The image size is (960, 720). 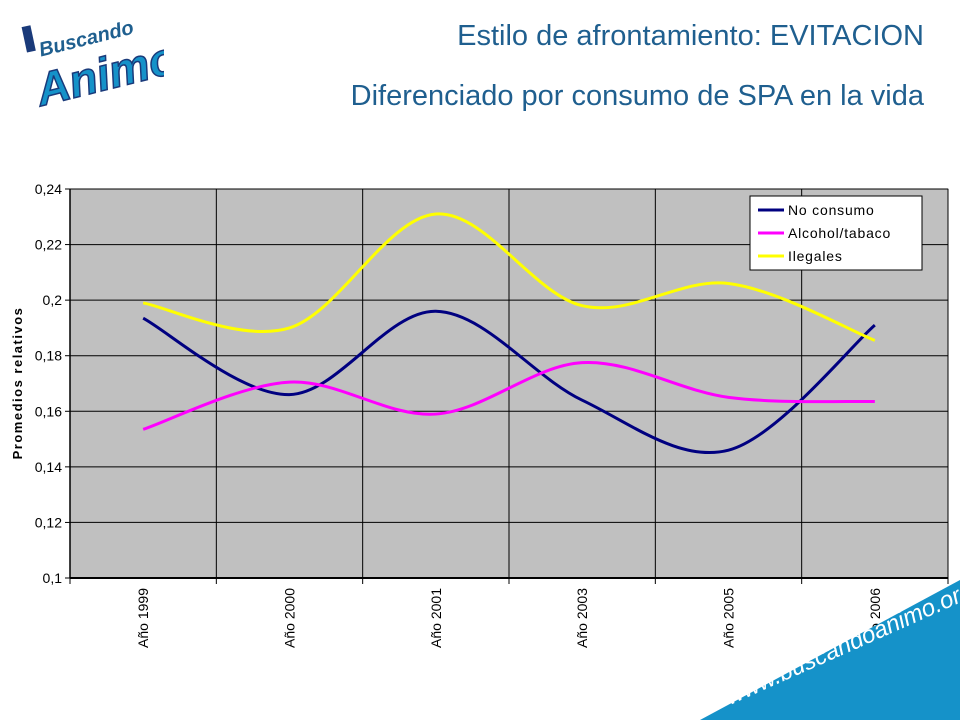 What do you see at coordinates (582, 618) in the screenshot?
I see `x-tick-label: Año 2003` at bounding box center [582, 618].